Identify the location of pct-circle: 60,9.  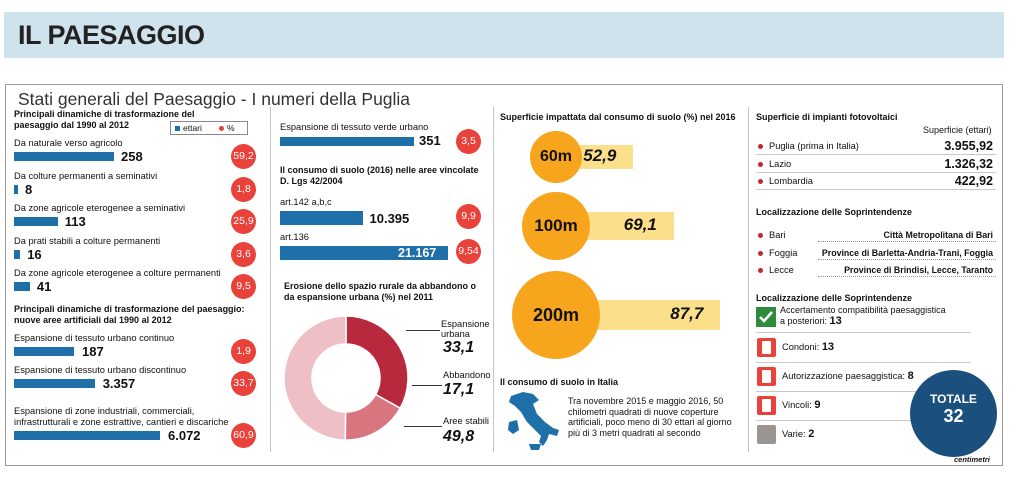
(243, 435).